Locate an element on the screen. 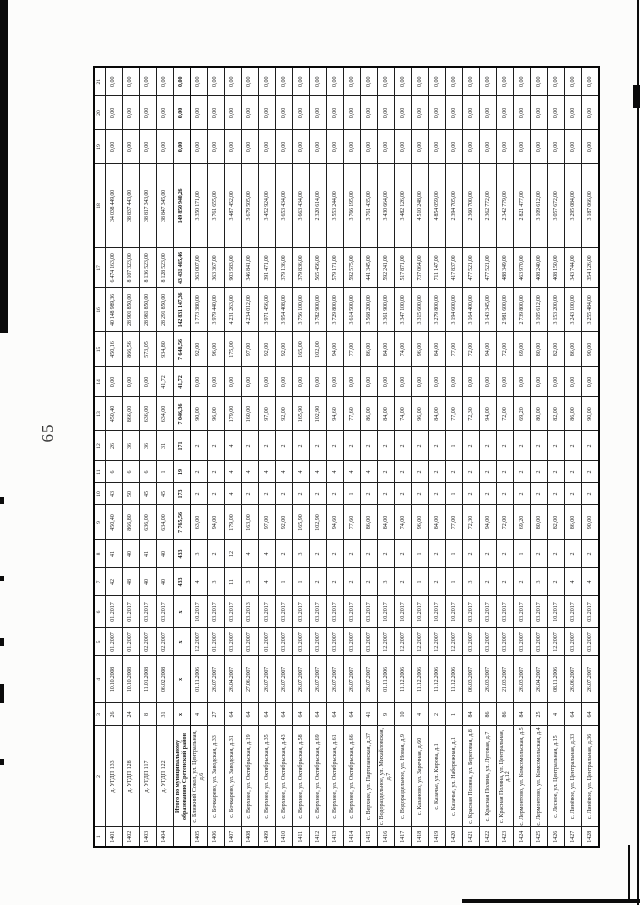  table-cell: 175,00 is located at coordinates (233, 349).